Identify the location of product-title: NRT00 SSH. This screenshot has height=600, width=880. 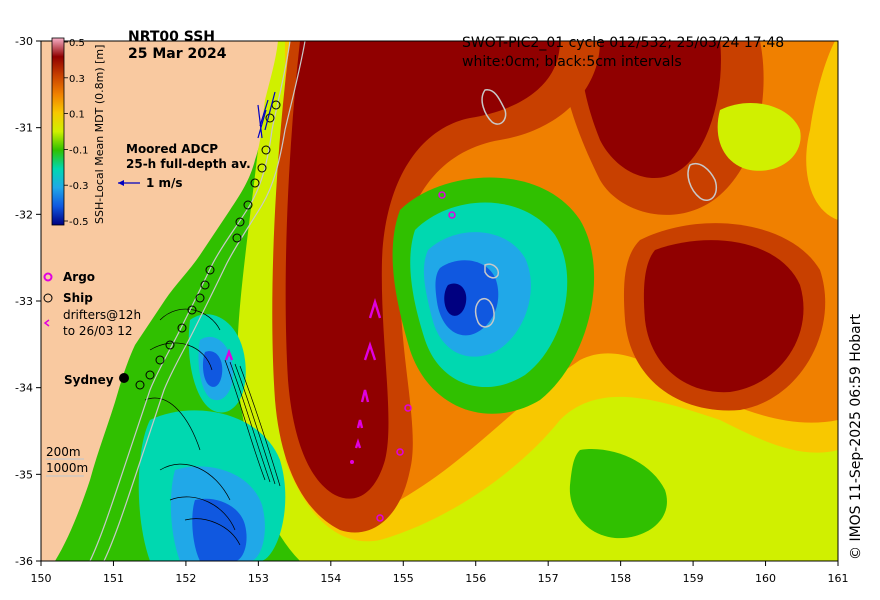
(171, 37).